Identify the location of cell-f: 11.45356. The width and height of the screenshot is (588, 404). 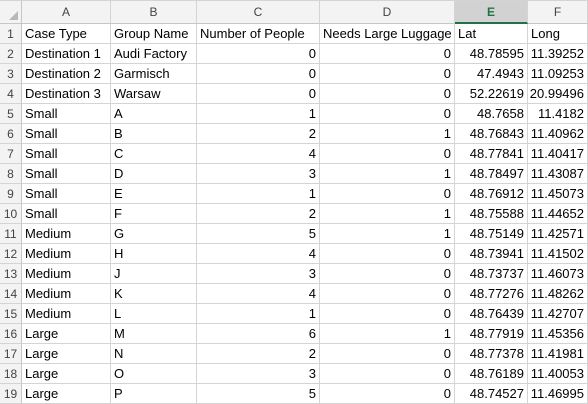
(558, 334).